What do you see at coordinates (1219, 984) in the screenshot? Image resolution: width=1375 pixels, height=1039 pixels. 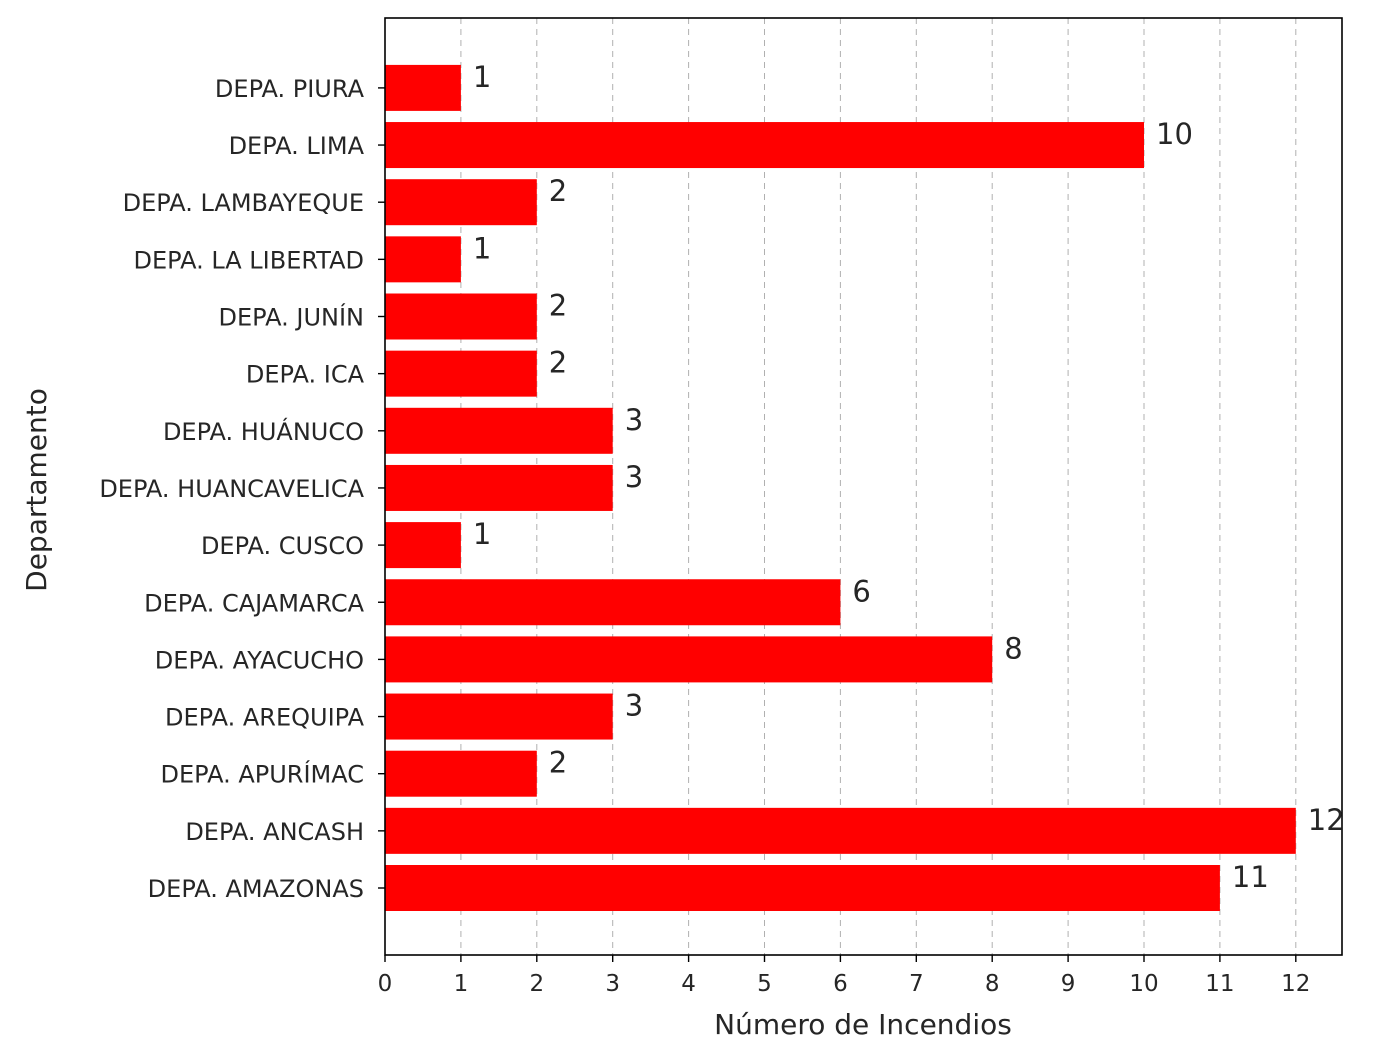 I see `x-tick-label: 11` at bounding box center [1219, 984].